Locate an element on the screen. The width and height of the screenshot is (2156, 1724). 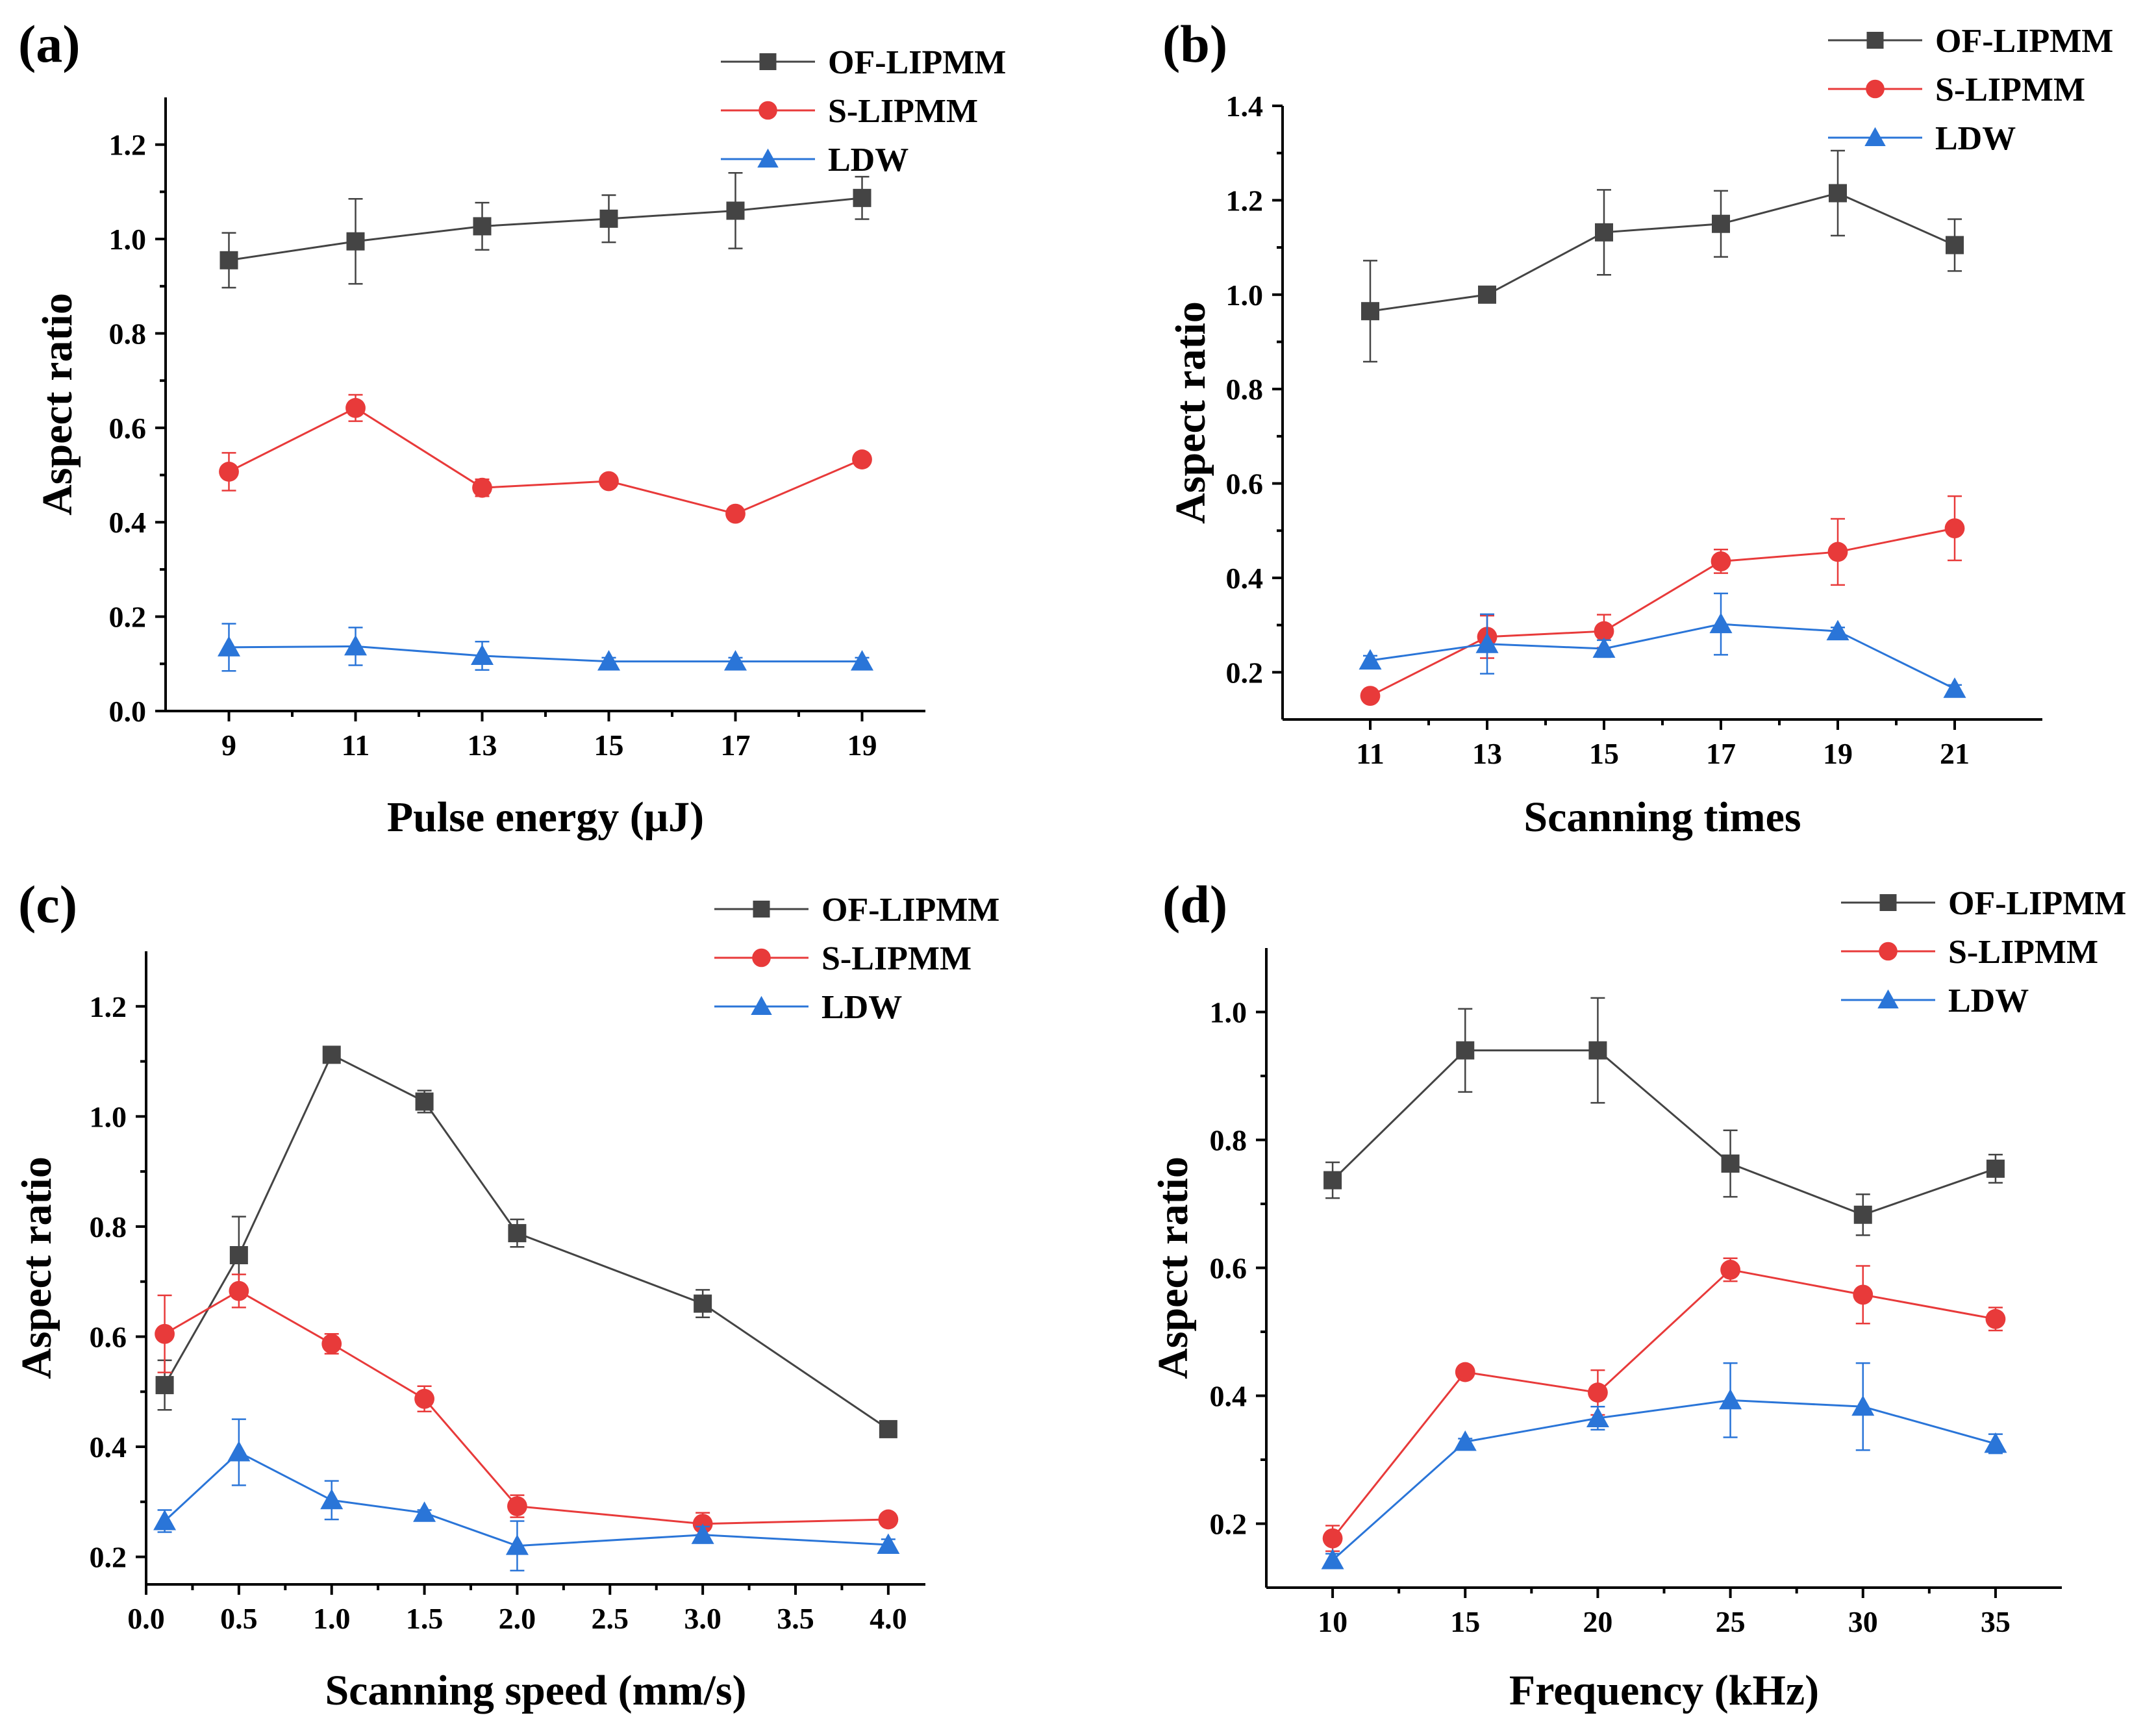
x-tick-label: 1.0 is located at coordinates (332, 1618).